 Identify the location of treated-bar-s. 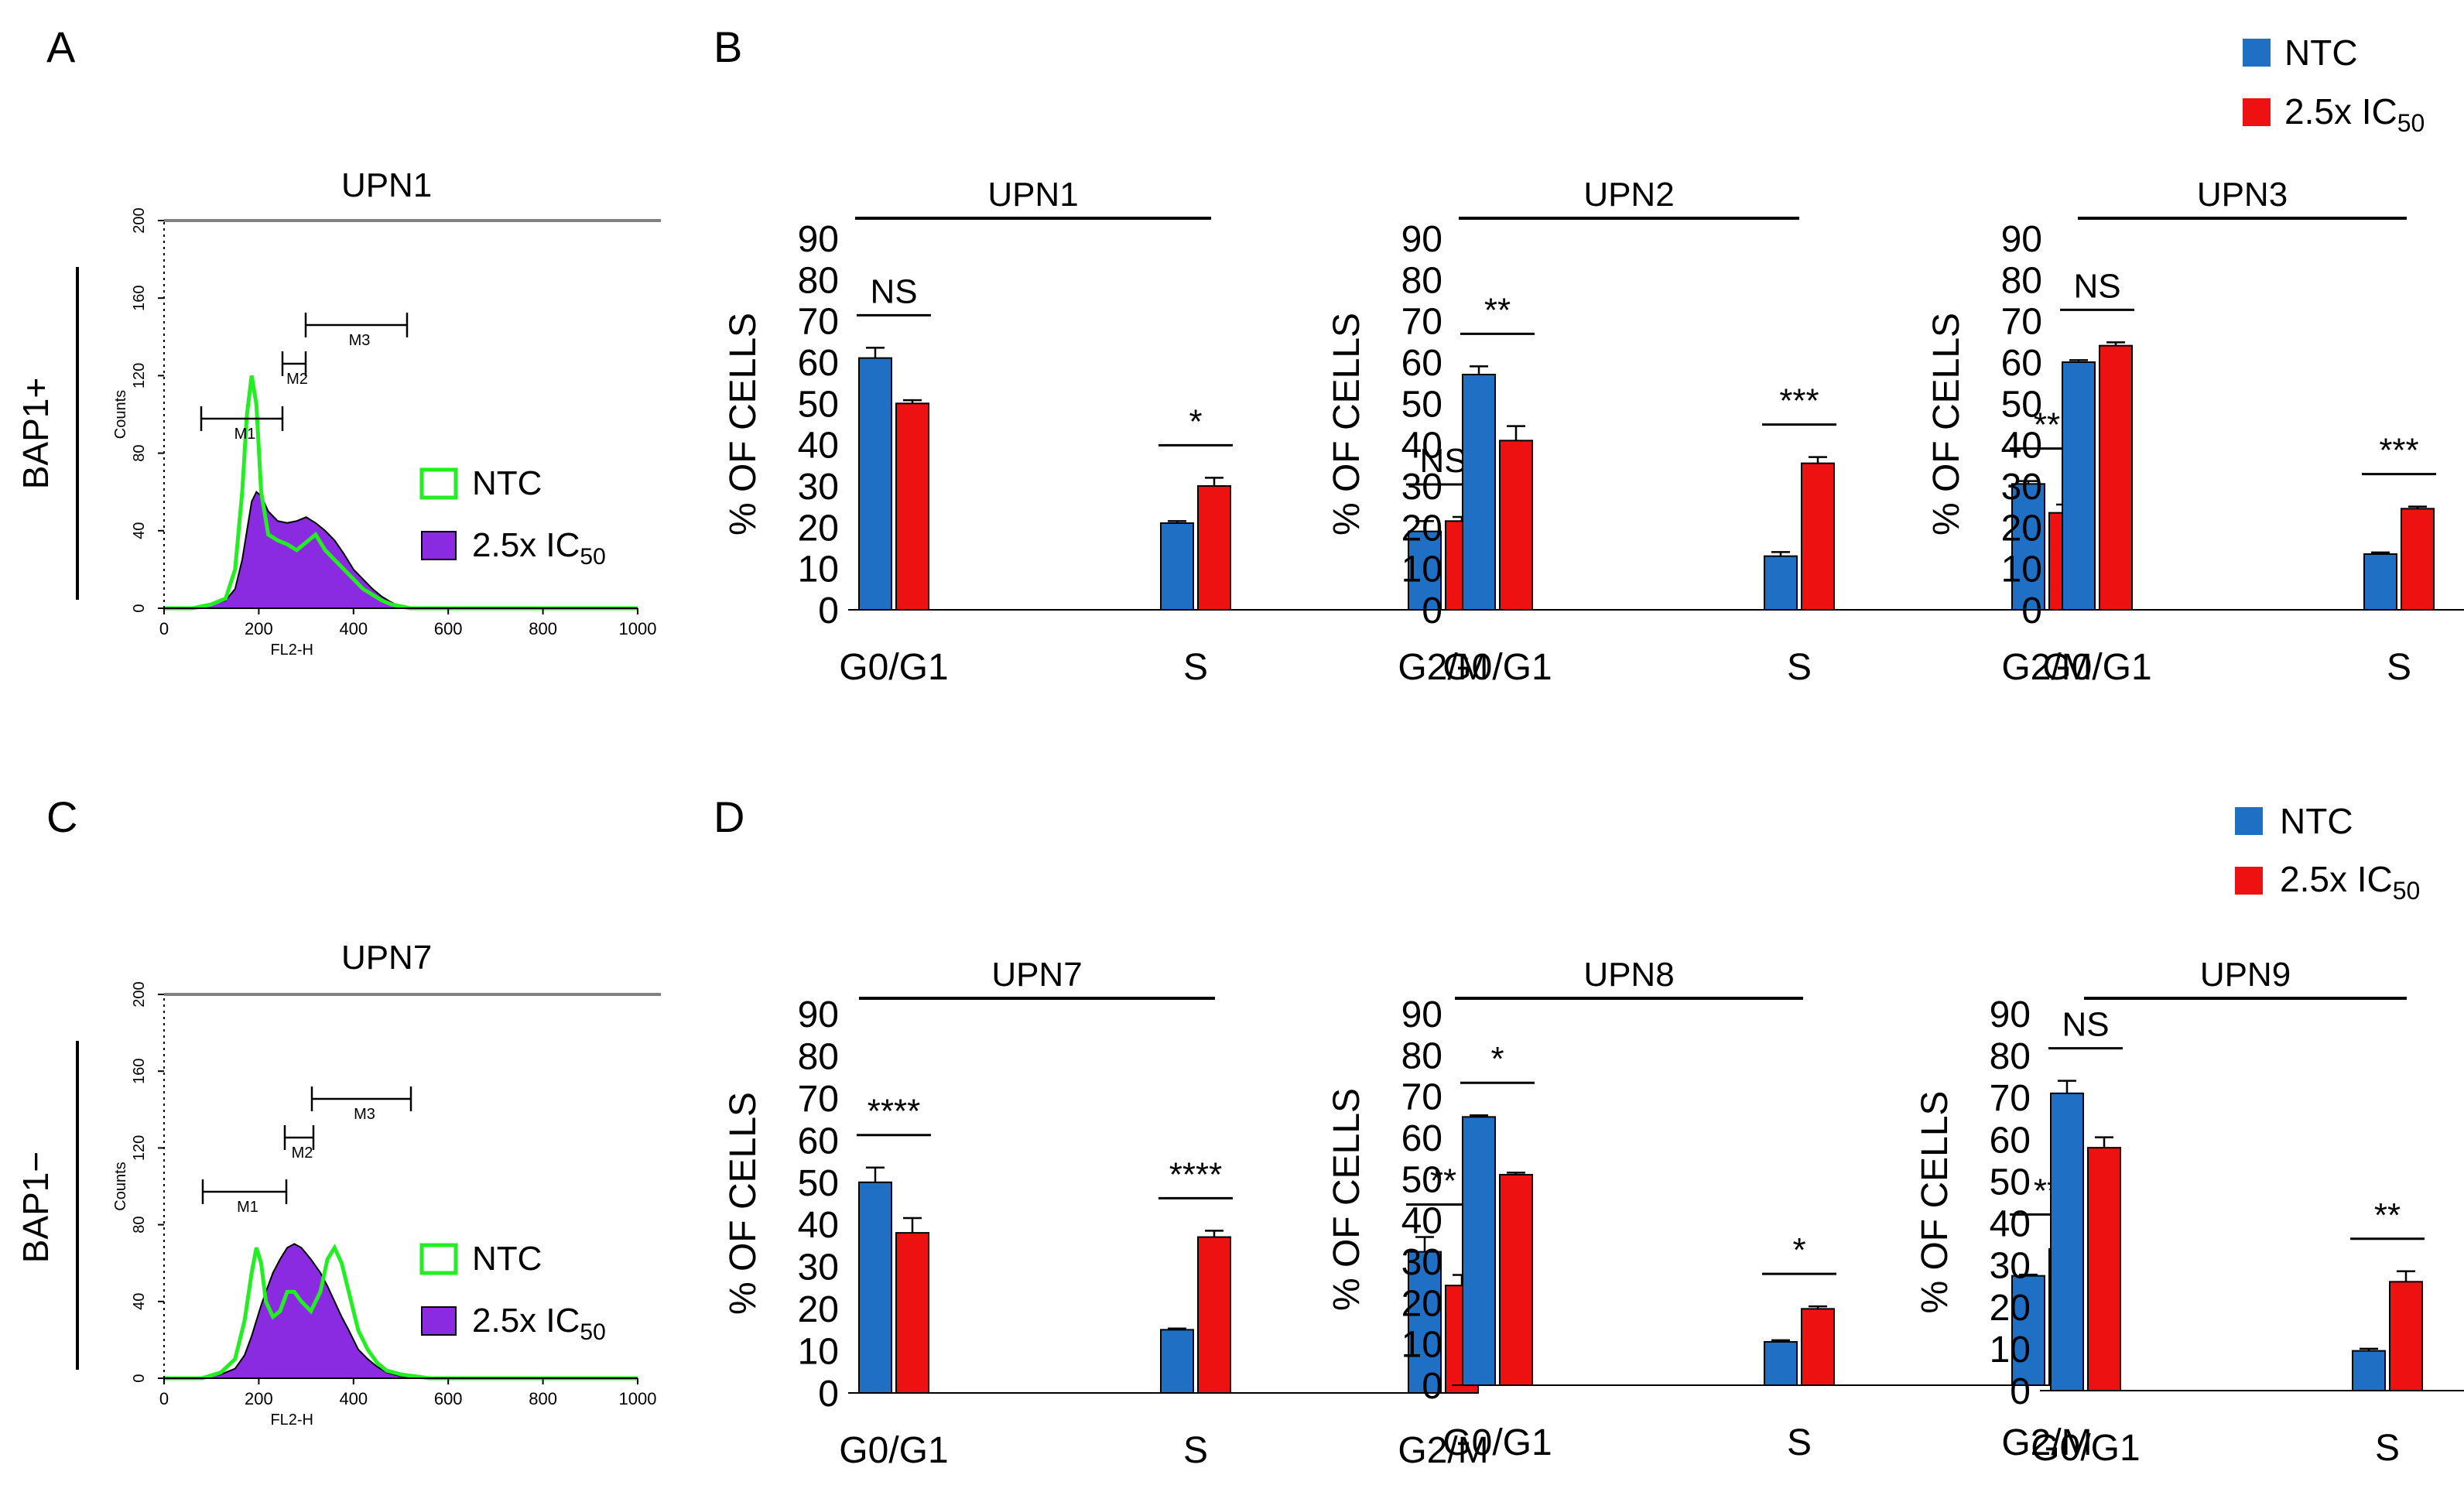
(1818, 1347).